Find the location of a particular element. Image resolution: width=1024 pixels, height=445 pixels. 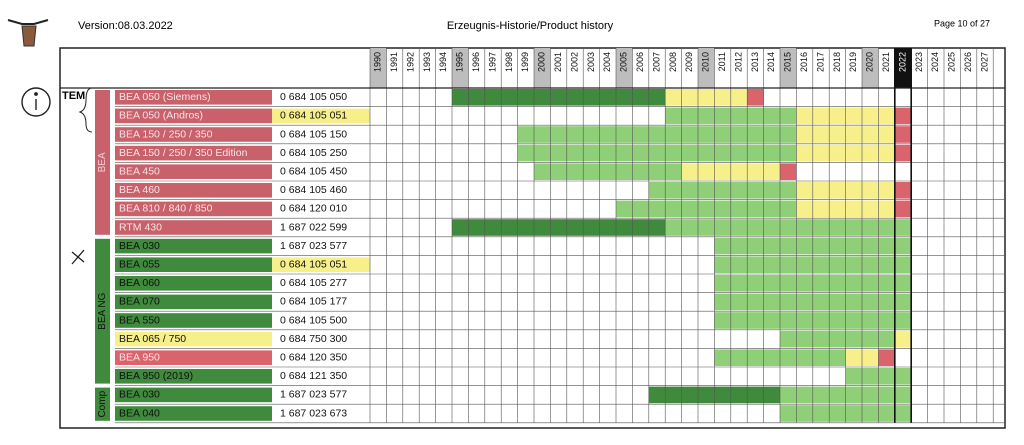

part-number: 0 684 105 460 is located at coordinates (313, 190).